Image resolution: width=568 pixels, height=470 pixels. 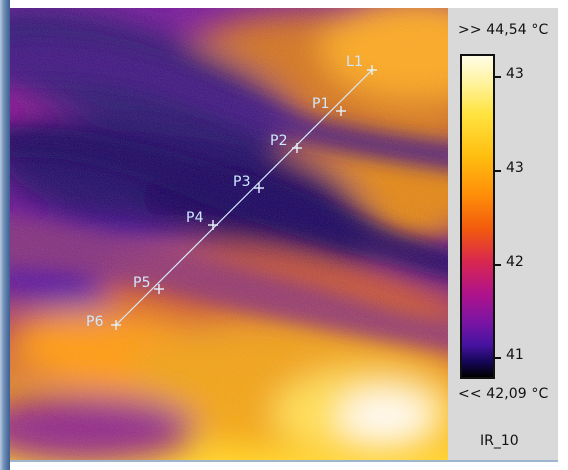 What do you see at coordinates (242, 182) in the screenshot?
I see `marker-p3-label: P3` at bounding box center [242, 182].